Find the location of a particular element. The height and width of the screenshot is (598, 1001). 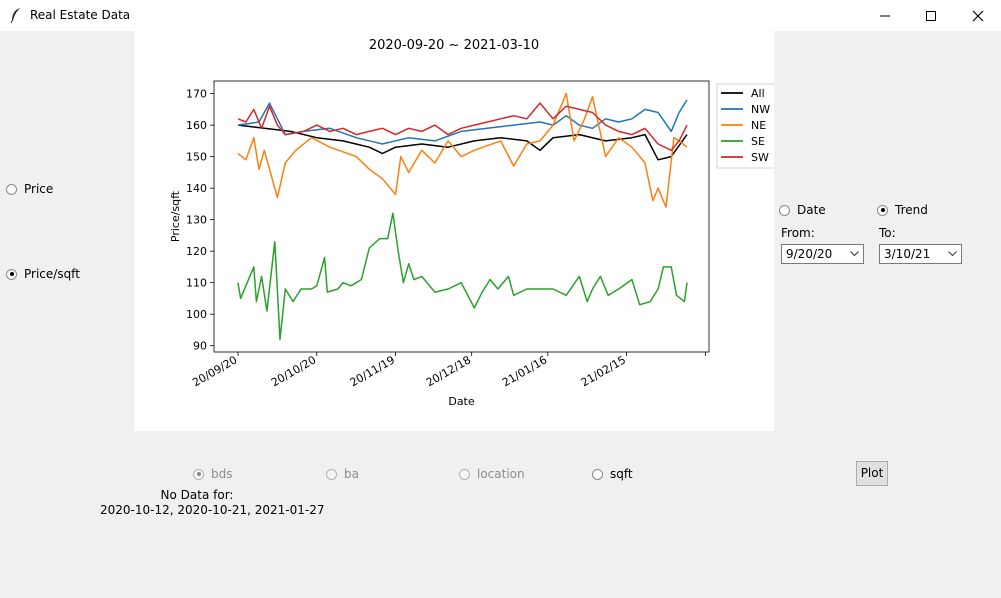

series-line-ne is located at coordinates (462, 150).